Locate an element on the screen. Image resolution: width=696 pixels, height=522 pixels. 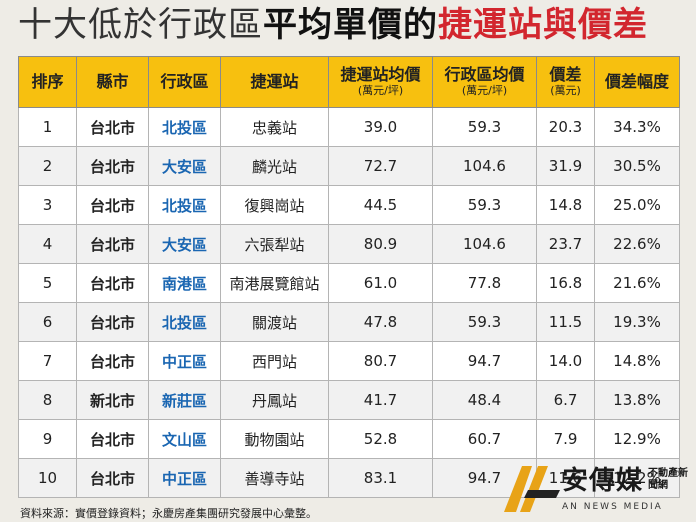
district-price-cell: 48.4 is located at coordinates (484, 400).